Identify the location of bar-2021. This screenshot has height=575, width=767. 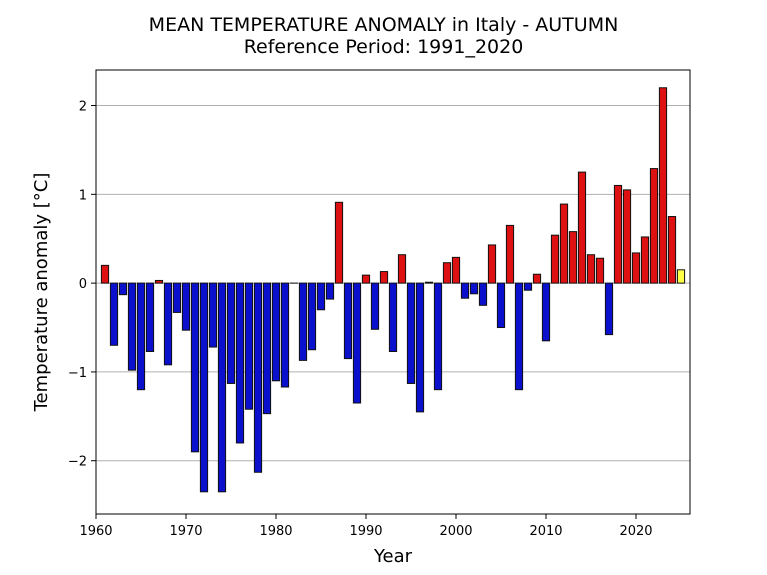
(645, 260).